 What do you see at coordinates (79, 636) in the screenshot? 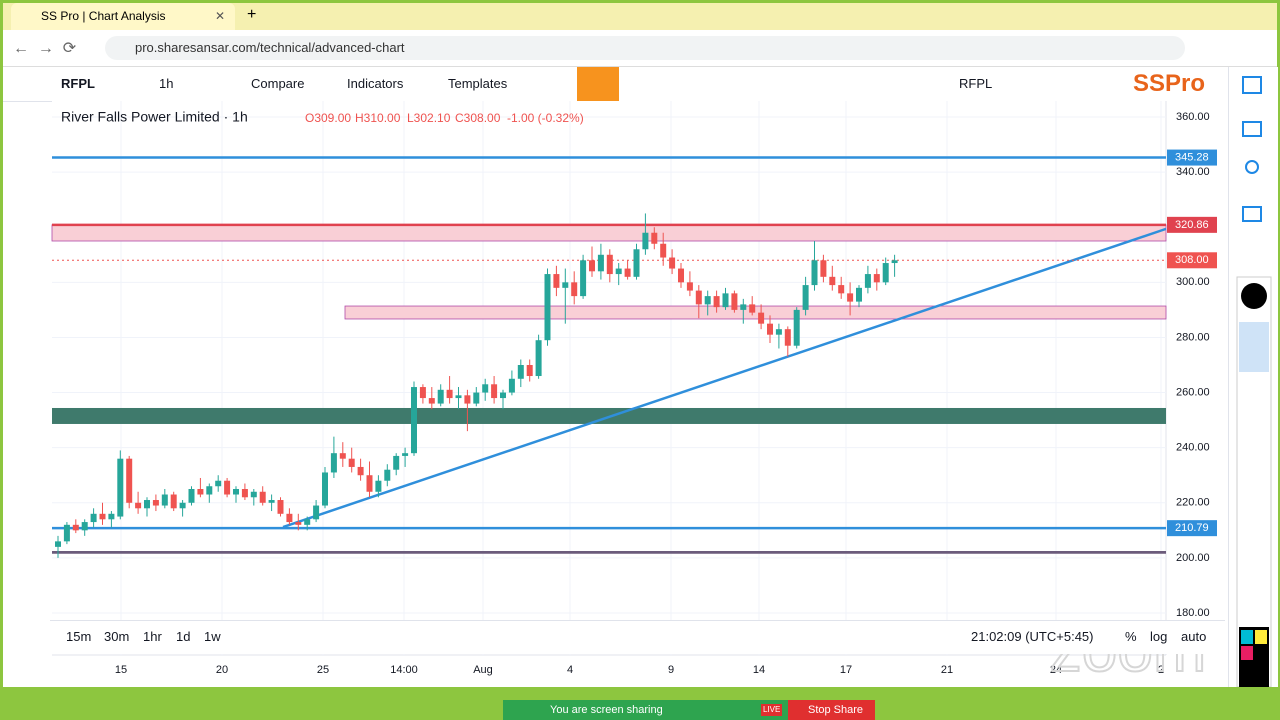
I see `range-button: 15m` at bounding box center [79, 636].